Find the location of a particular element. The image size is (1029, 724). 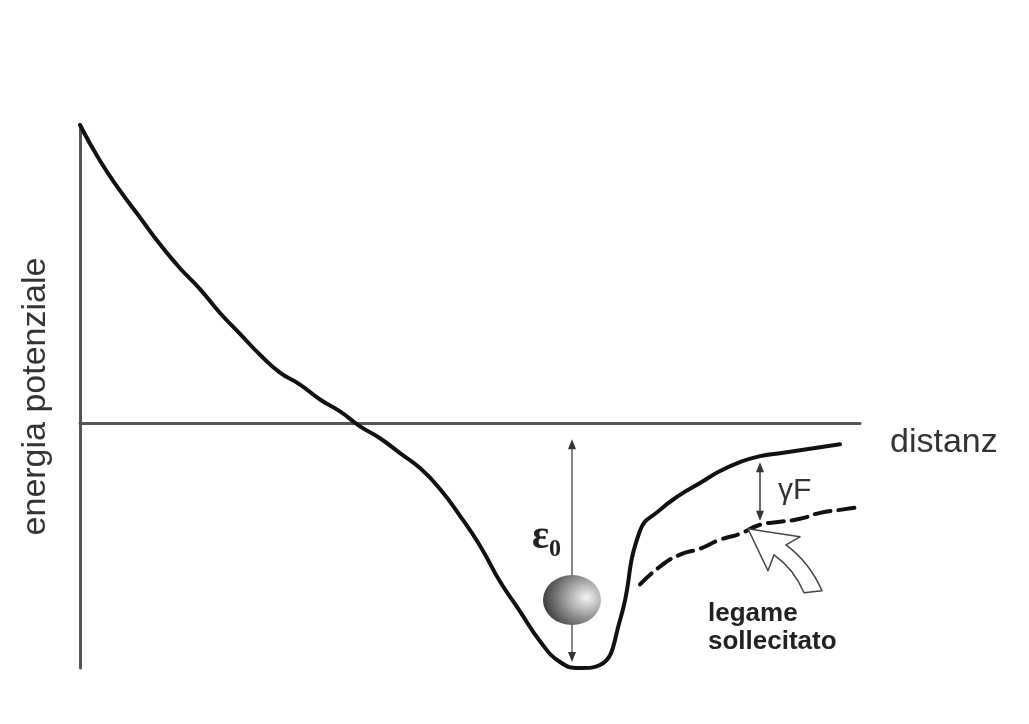

annotation: ε₀ is located at coordinates (547, 534).